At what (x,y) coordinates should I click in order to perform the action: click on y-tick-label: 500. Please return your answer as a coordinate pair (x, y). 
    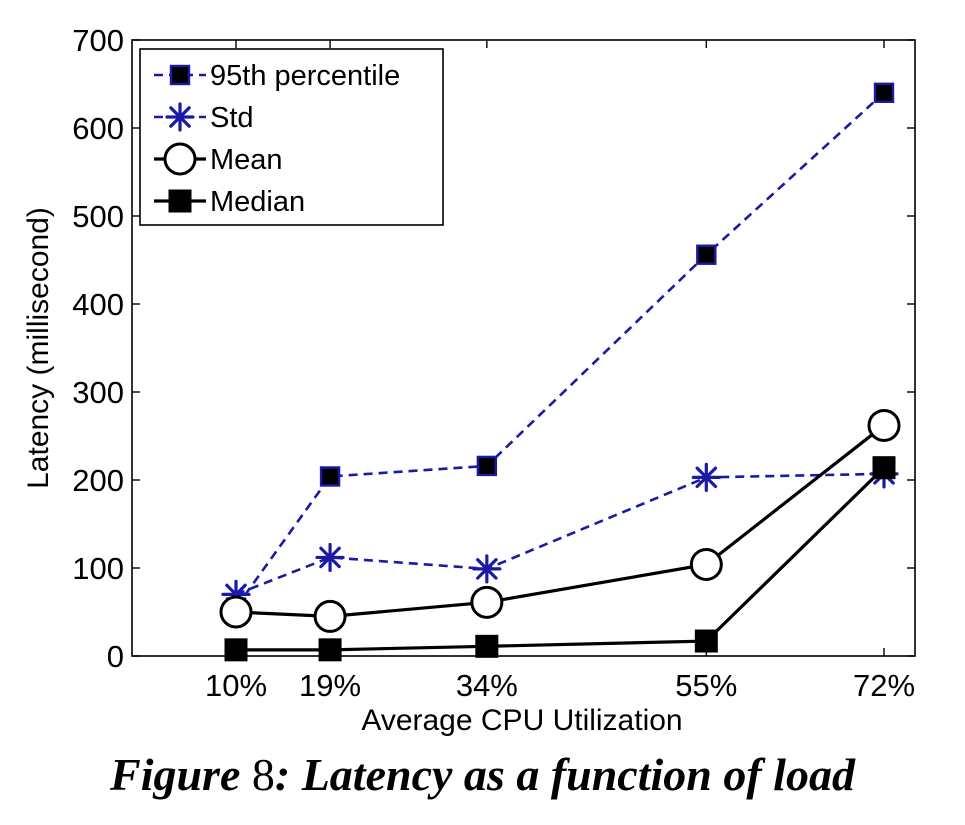
    Looking at the image, I should click on (98, 216).